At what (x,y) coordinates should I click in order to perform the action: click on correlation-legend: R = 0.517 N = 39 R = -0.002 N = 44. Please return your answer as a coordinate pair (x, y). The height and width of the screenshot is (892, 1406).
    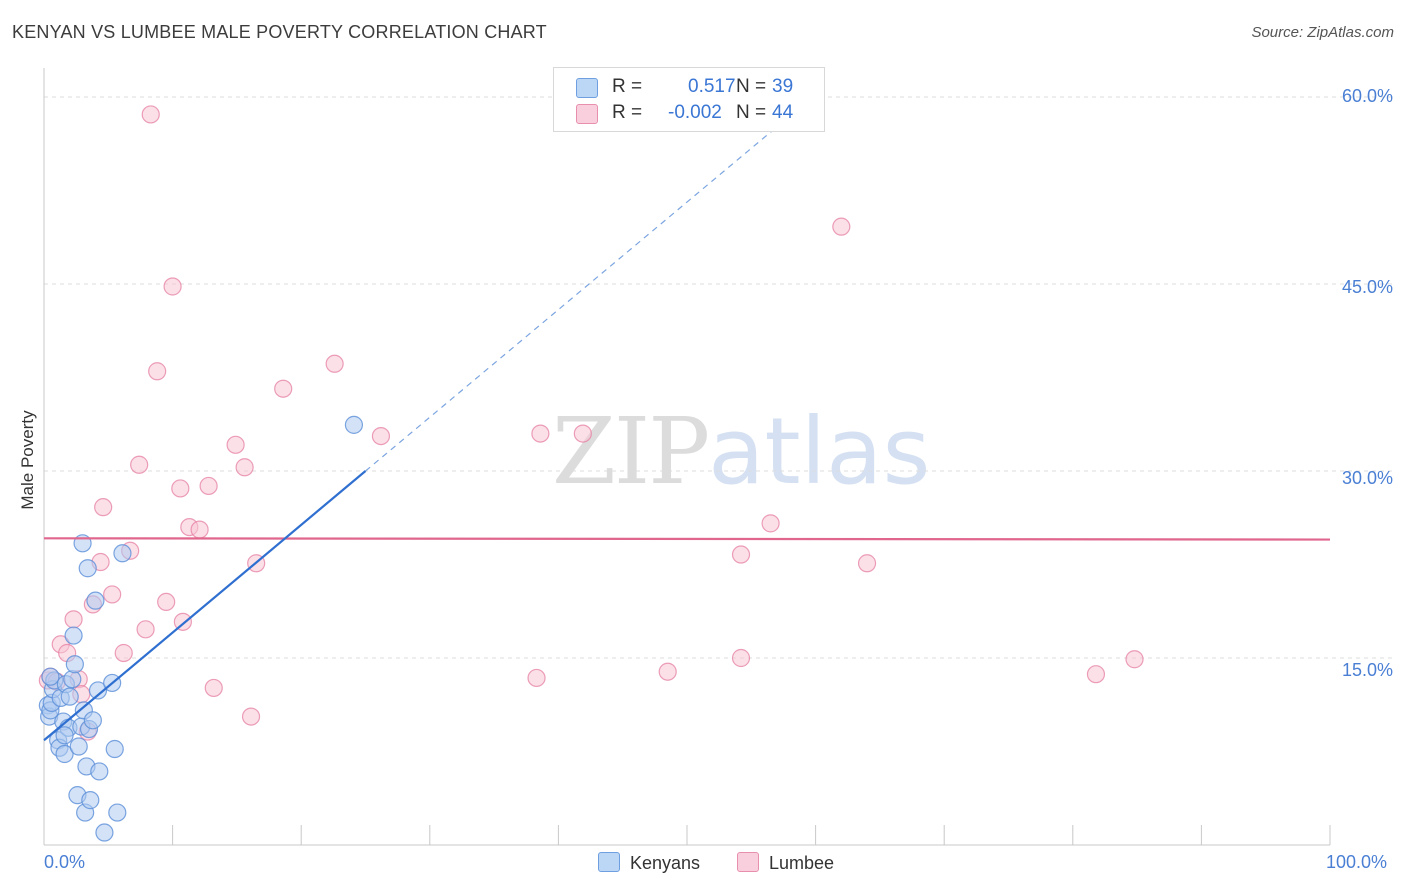
    Looking at the image, I should click on (689, 99).